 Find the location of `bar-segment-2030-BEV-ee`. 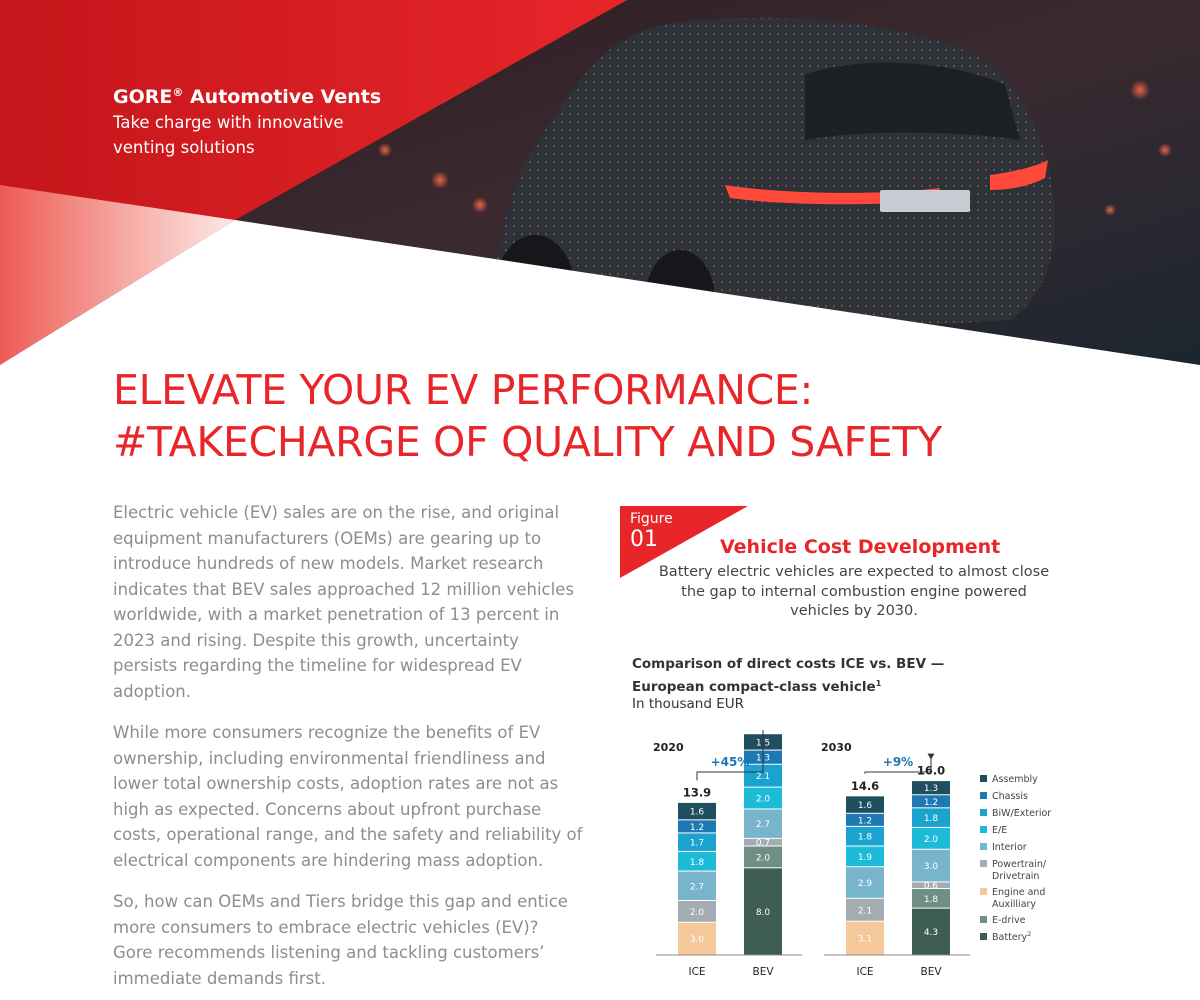

bar-segment-2030-BEV-ee is located at coordinates (931, 838).